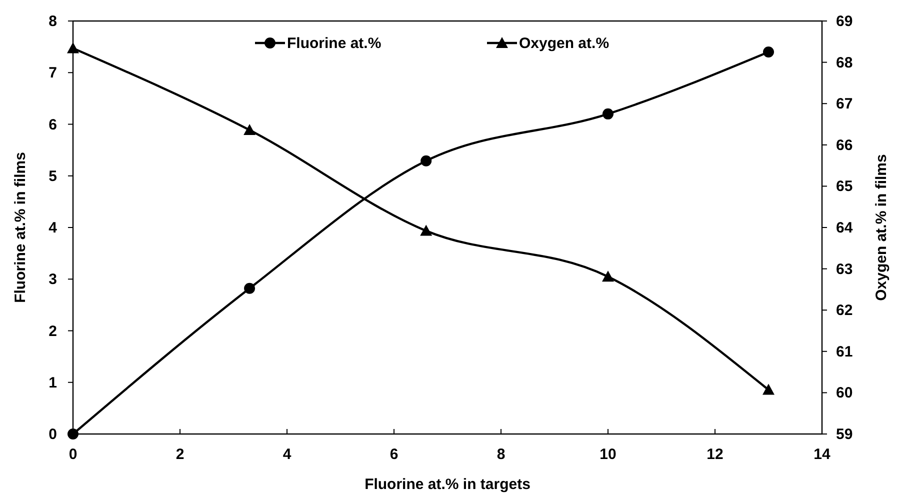 This screenshot has width=898, height=498. Describe the element at coordinates (52, 331) in the screenshot. I see `y-tick-label: 2` at that location.